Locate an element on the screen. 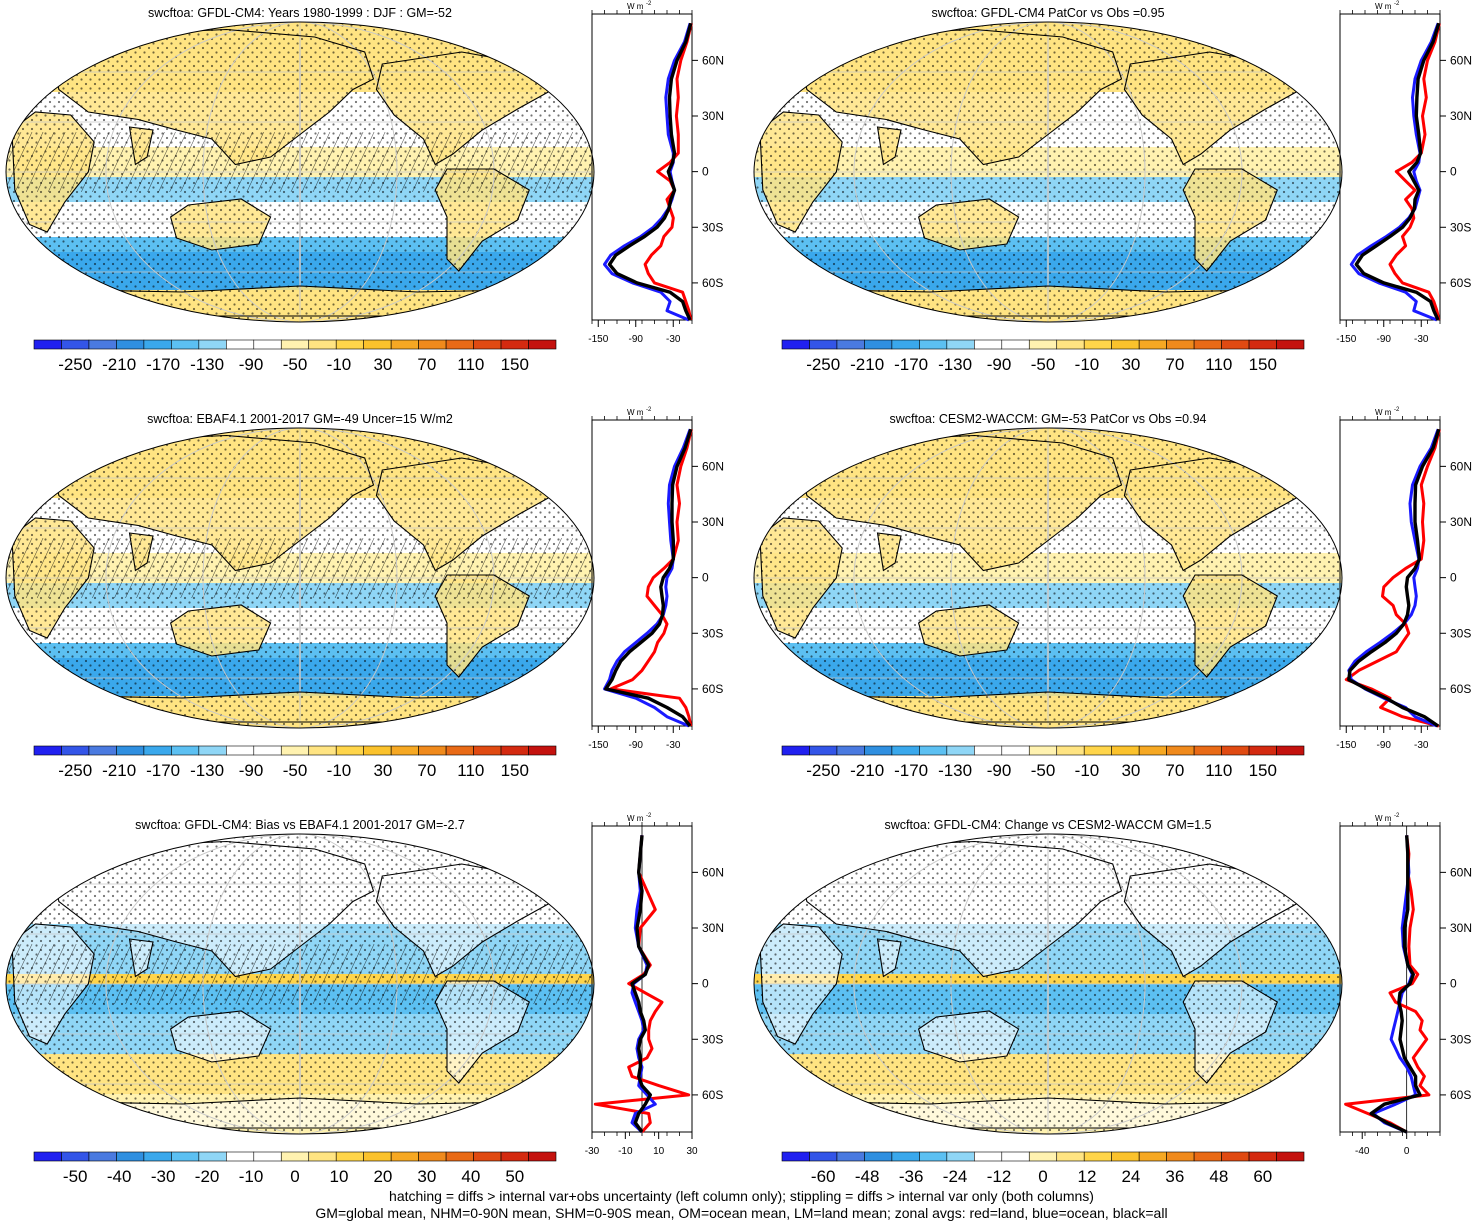 This screenshot has width=1483, height=1221. colorbar-label: 48 is located at coordinates (1218, 1176).